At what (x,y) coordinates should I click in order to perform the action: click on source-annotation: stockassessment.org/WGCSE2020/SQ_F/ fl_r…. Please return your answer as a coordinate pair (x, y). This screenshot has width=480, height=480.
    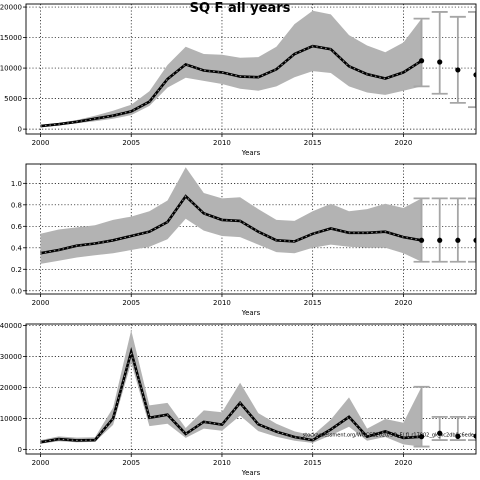
    Looking at the image, I should click on (388, 435).